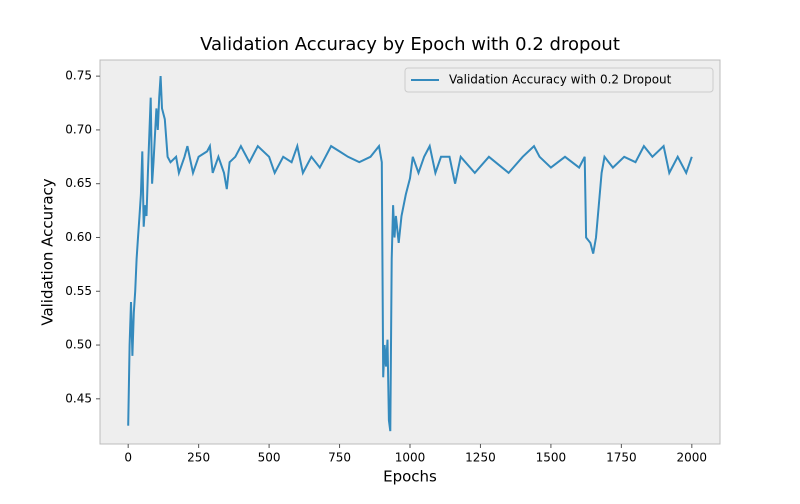 This screenshot has width=800, height=504. I want to click on x-tick-label: 1500, so click(551, 458).